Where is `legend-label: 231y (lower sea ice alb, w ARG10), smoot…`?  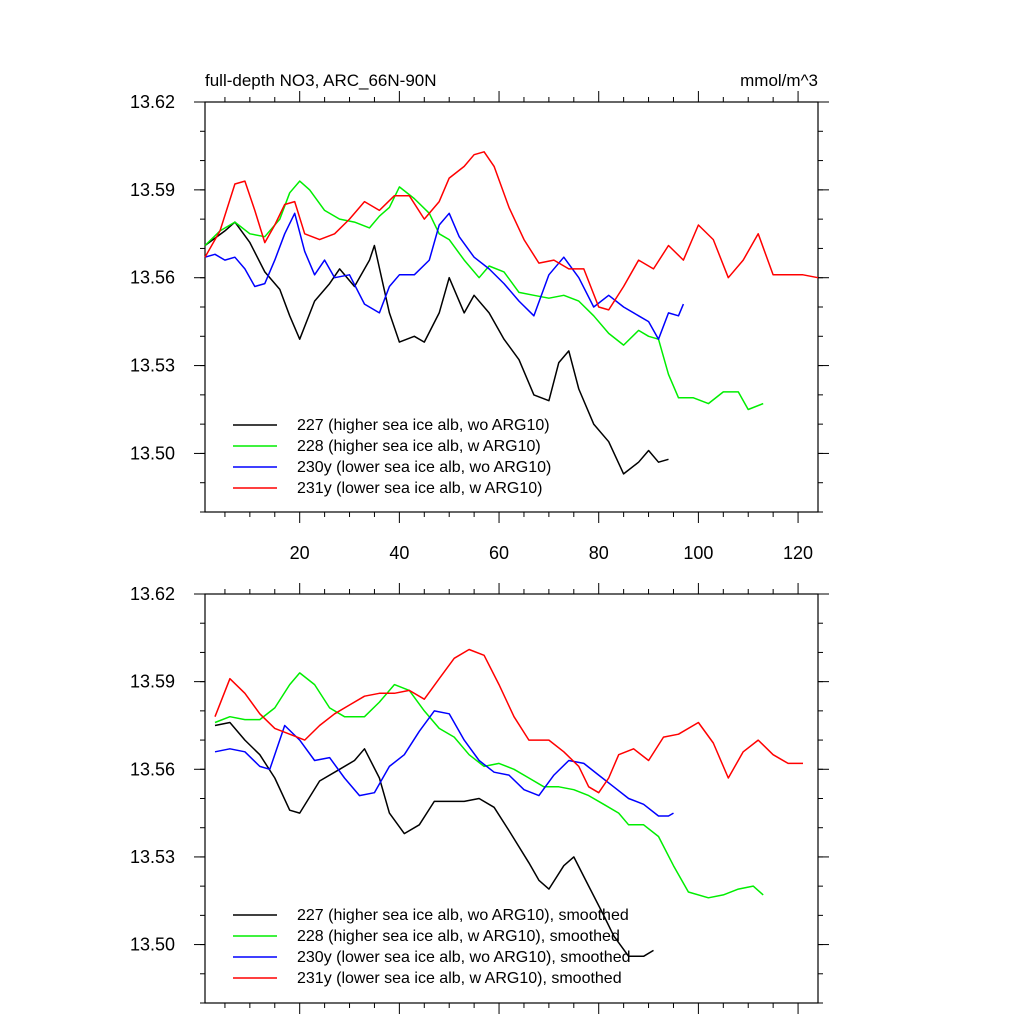 legend-label: 231y (lower sea ice alb, w ARG10), smoot… is located at coordinates (459, 978).